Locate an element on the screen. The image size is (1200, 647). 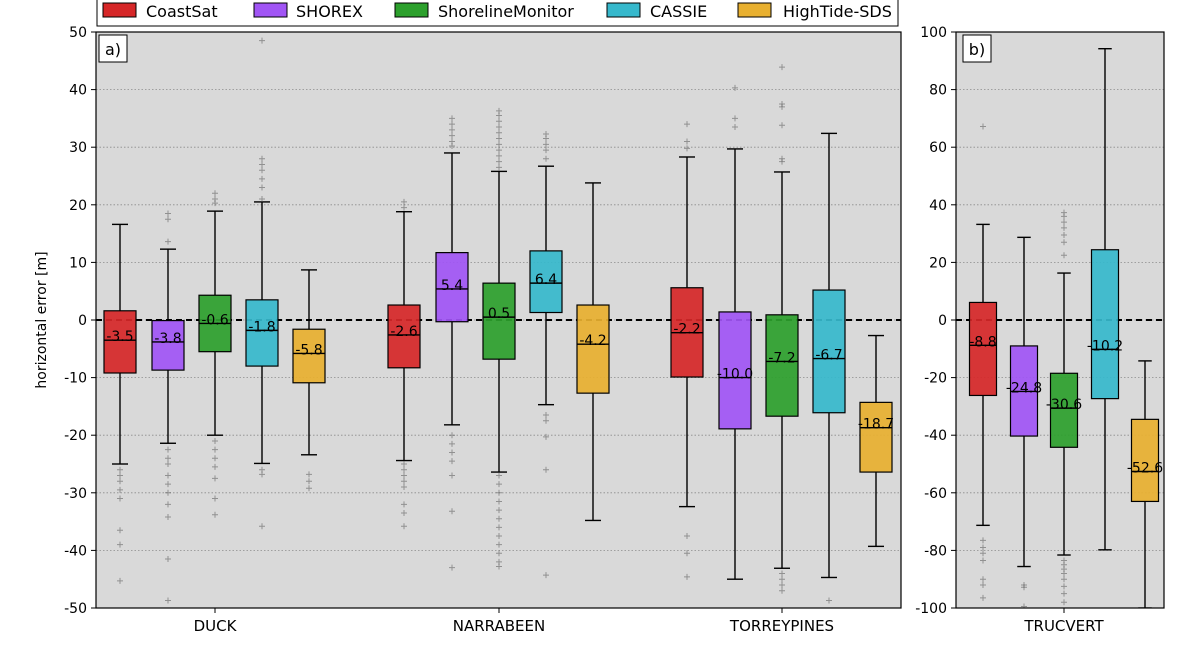
box-trucvert-shorelinemonitor is located at coordinates (1064, 407).